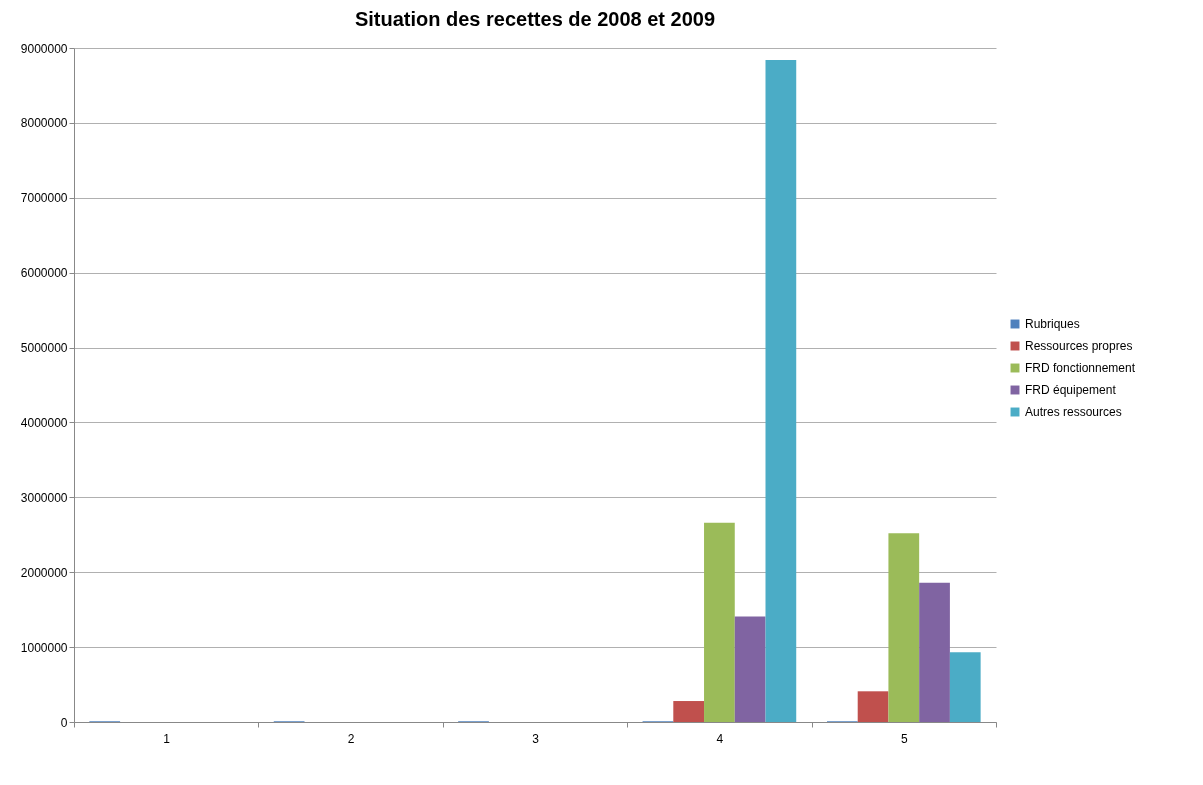  I want to click on chart-title: Situation des recettes de 2008 et 2009, so click(535, 19).